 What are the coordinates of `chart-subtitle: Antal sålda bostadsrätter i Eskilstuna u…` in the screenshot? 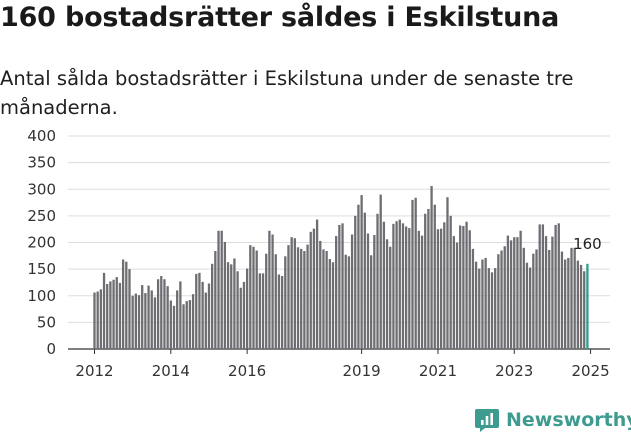 It's located at (287, 93).